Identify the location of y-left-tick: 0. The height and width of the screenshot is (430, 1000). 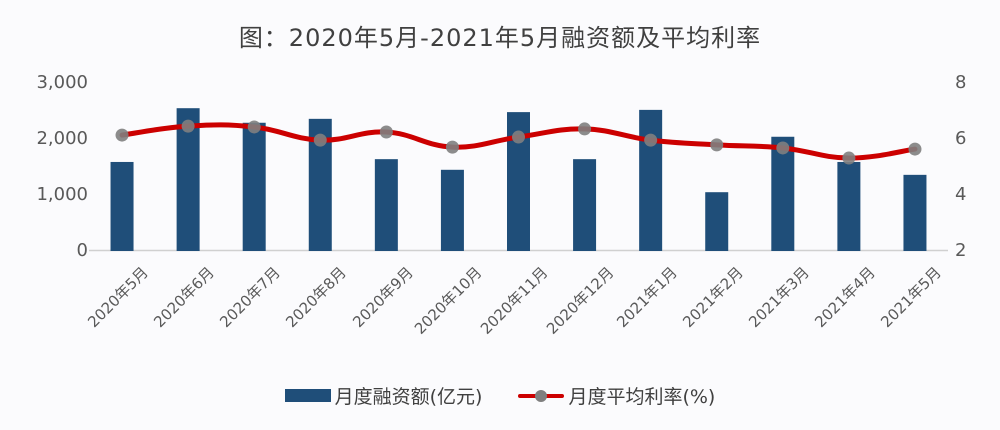
(82, 250).